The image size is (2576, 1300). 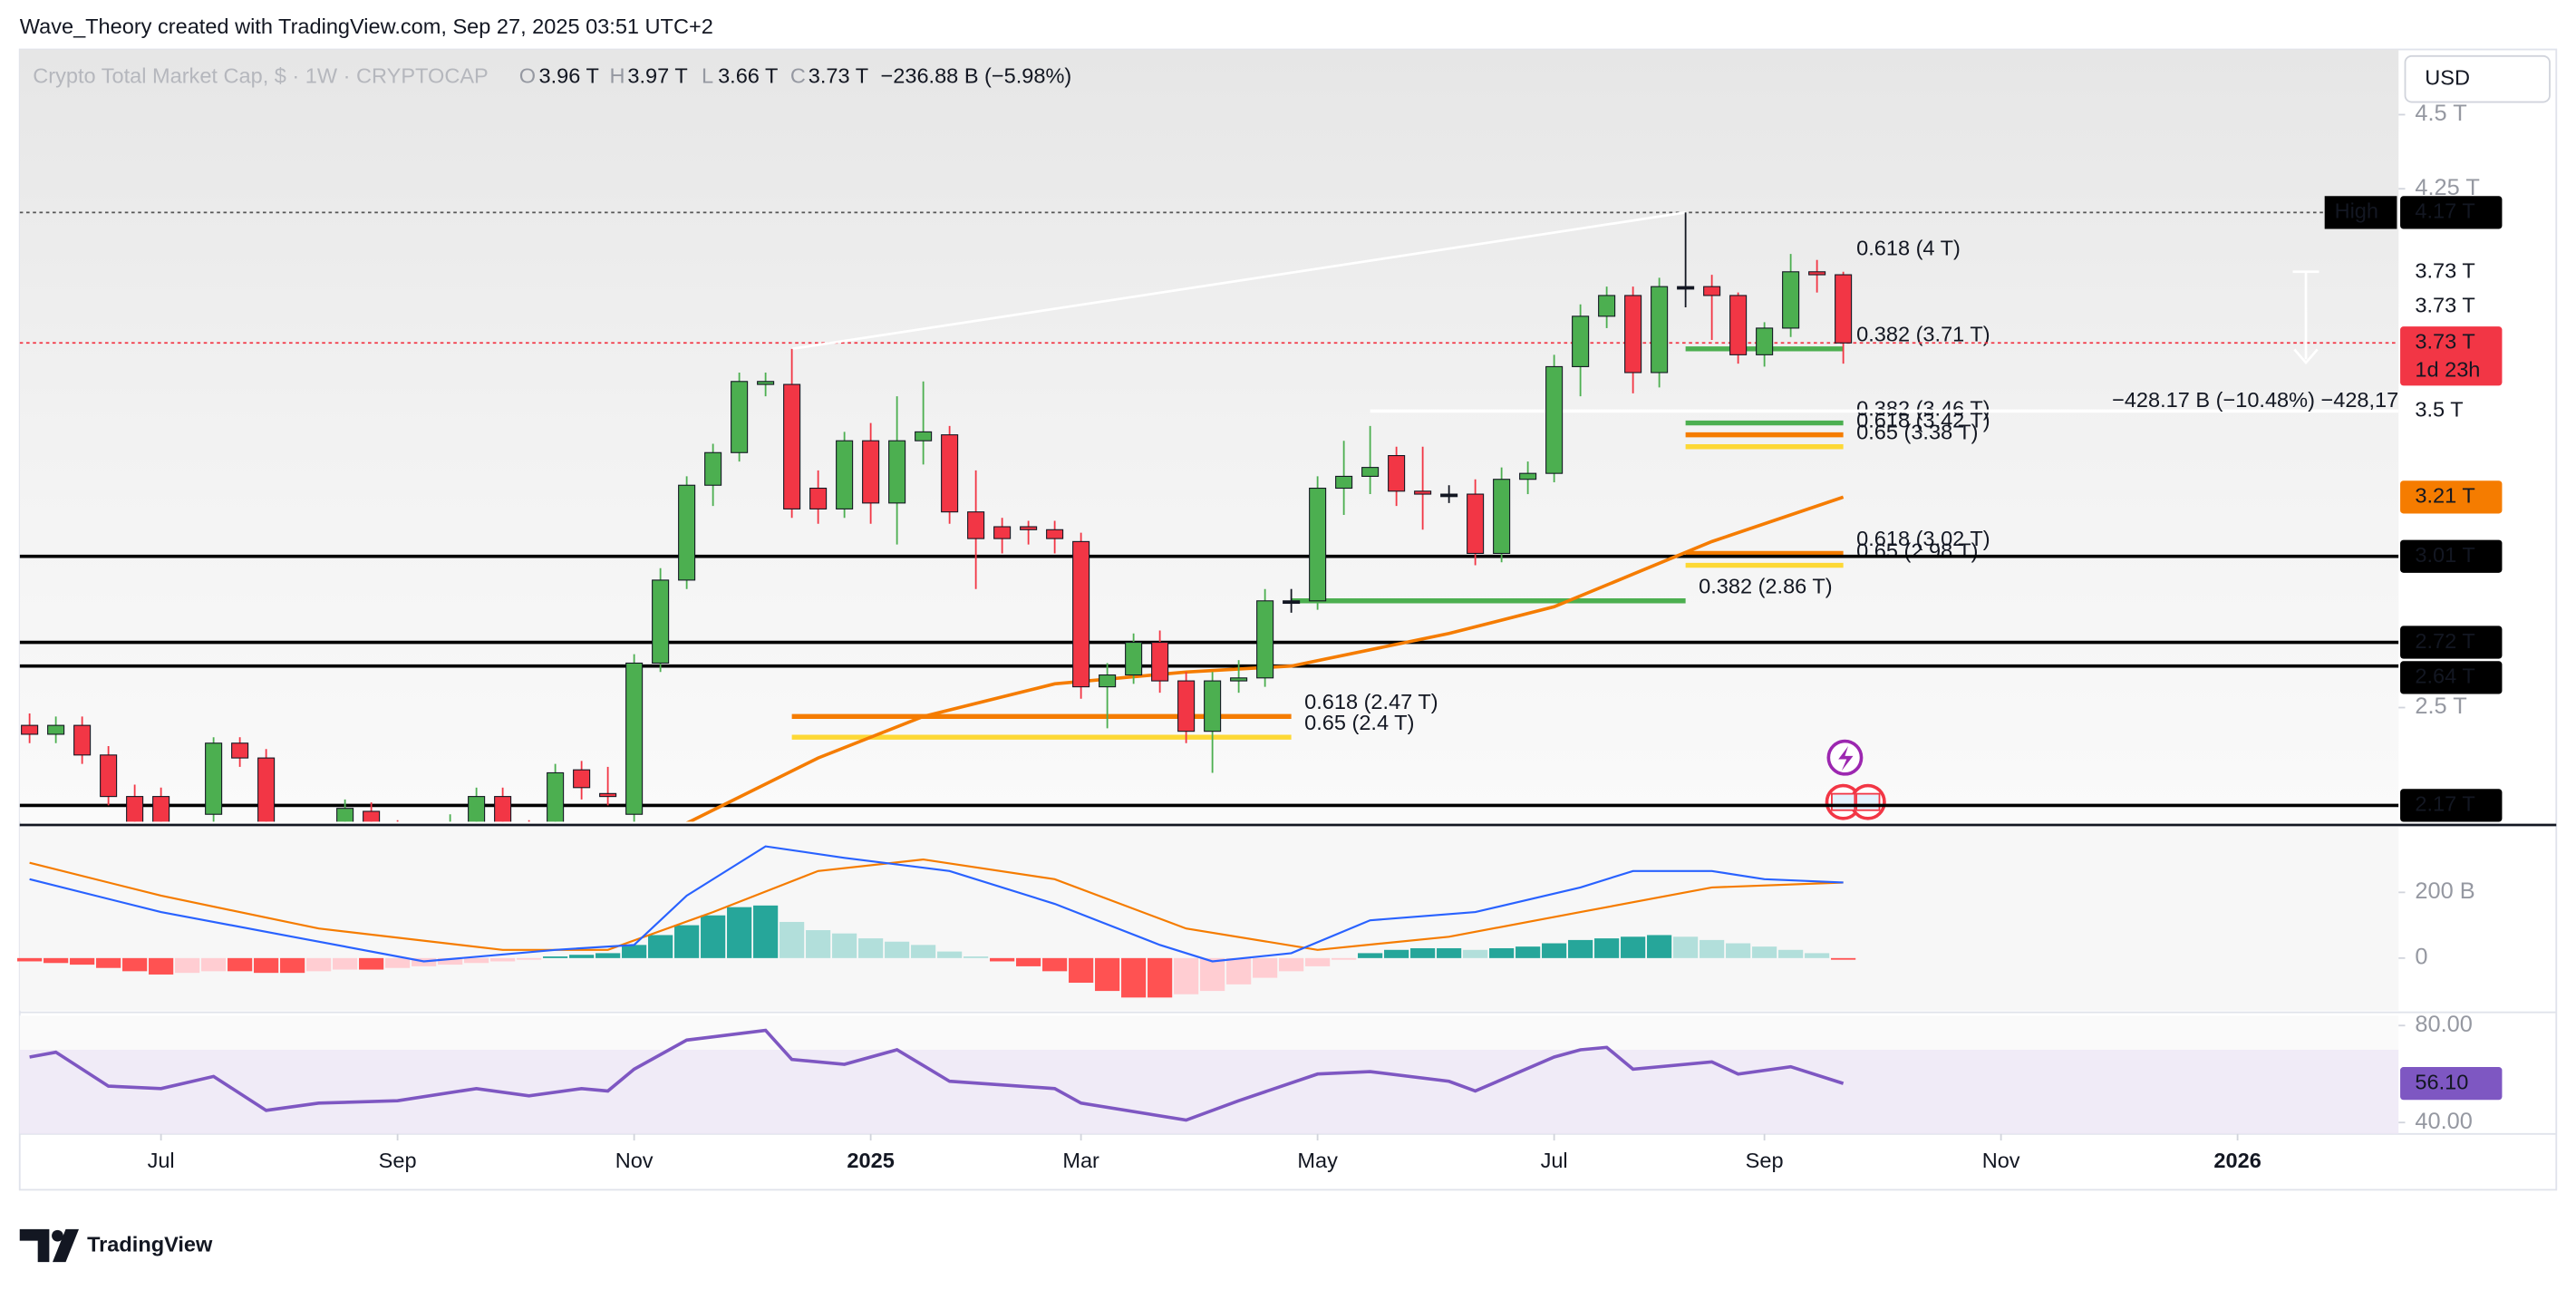 What do you see at coordinates (798, 76) in the screenshot?
I see `legend-key: C` at bounding box center [798, 76].